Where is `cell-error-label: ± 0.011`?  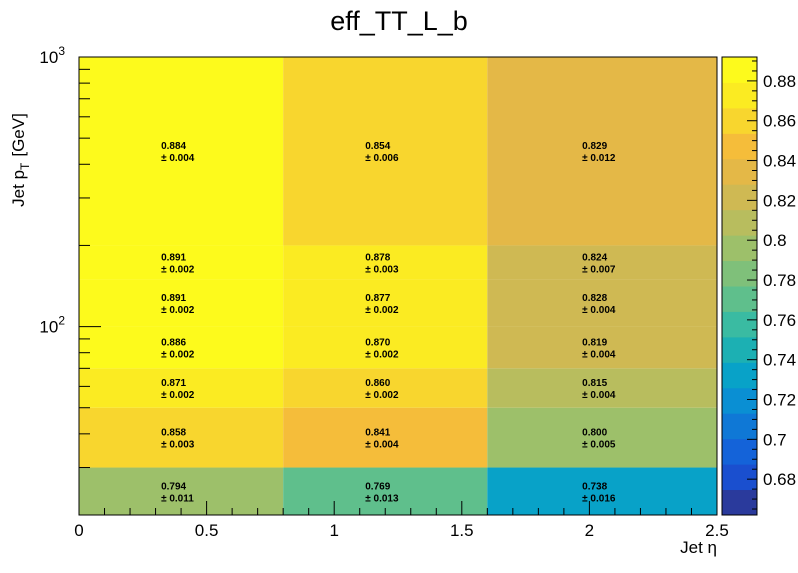 cell-error-label: ± 0.011 is located at coordinates (177, 498).